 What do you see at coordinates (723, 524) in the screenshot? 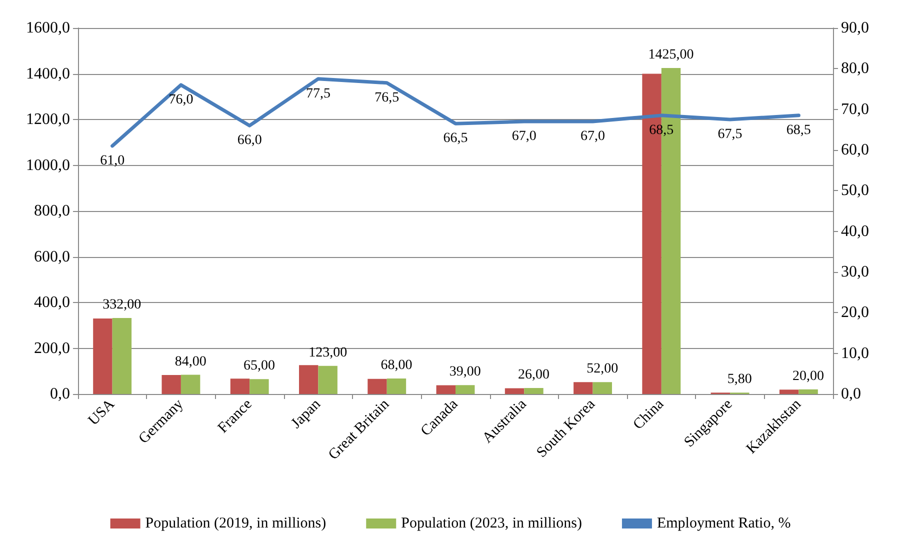
I see `legend-label: Employment Ratio, %` at bounding box center [723, 524].